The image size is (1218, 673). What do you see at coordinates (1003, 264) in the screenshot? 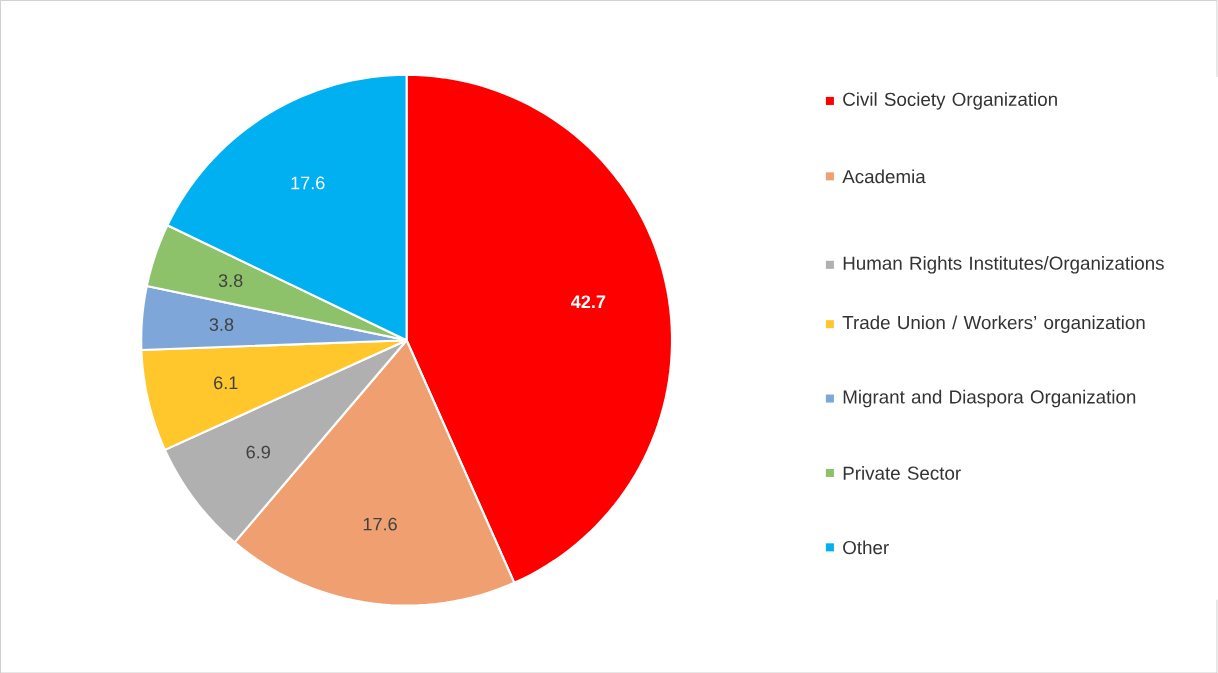
I see `legend-label: Human Rights Institutes/Organizations` at bounding box center [1003, 264].